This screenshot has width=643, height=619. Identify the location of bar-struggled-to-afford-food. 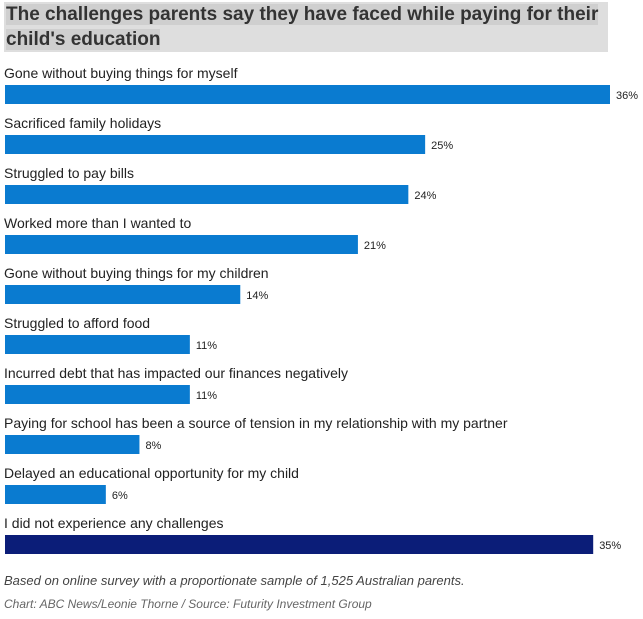
(97, 344).